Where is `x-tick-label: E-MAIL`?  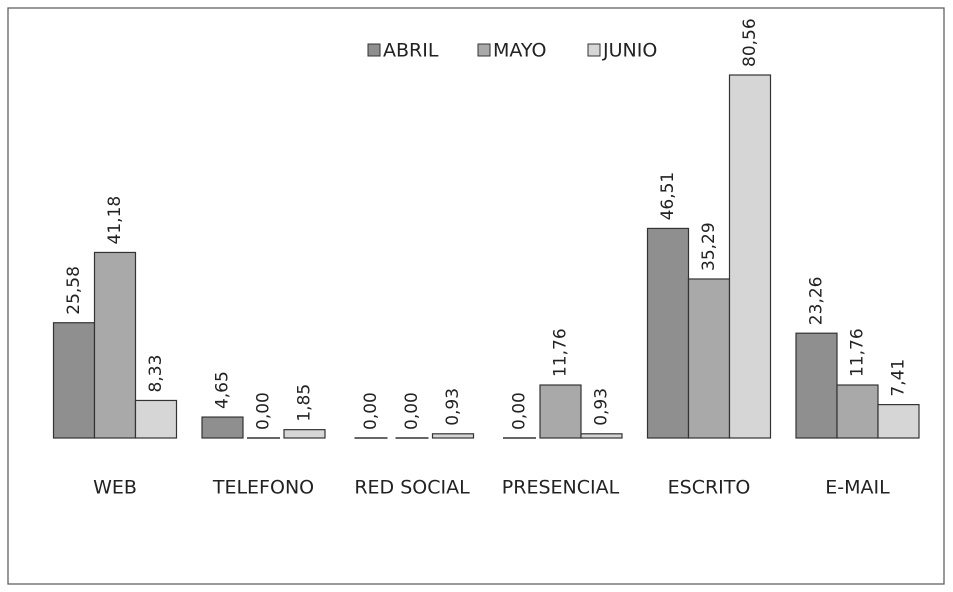
x-tick-label: E-MAIL is located at coordinates (857, 488).